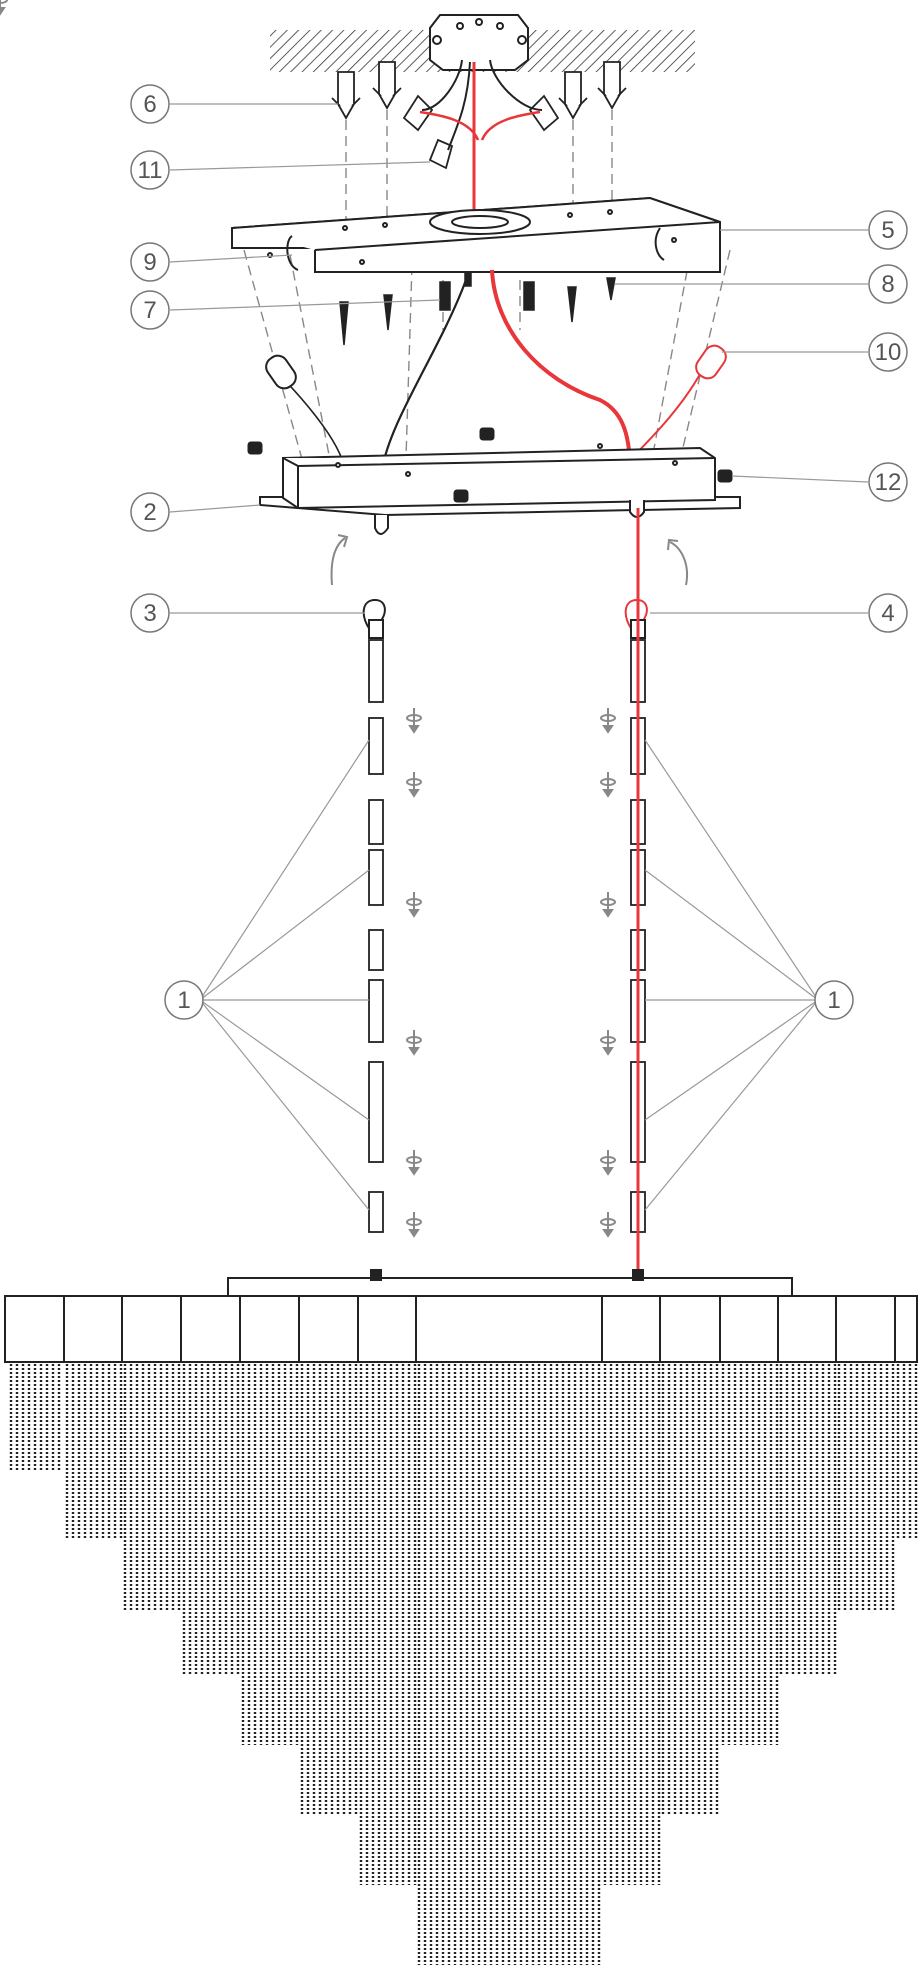 This screenshot has width=922, height=1970. I want to click on callout-number-mounting-bracket: 5, so click(887, 230).